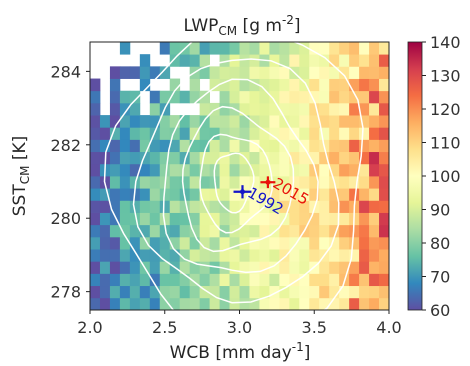  I want to click on ylabel-post: [K], so click(20, 151).